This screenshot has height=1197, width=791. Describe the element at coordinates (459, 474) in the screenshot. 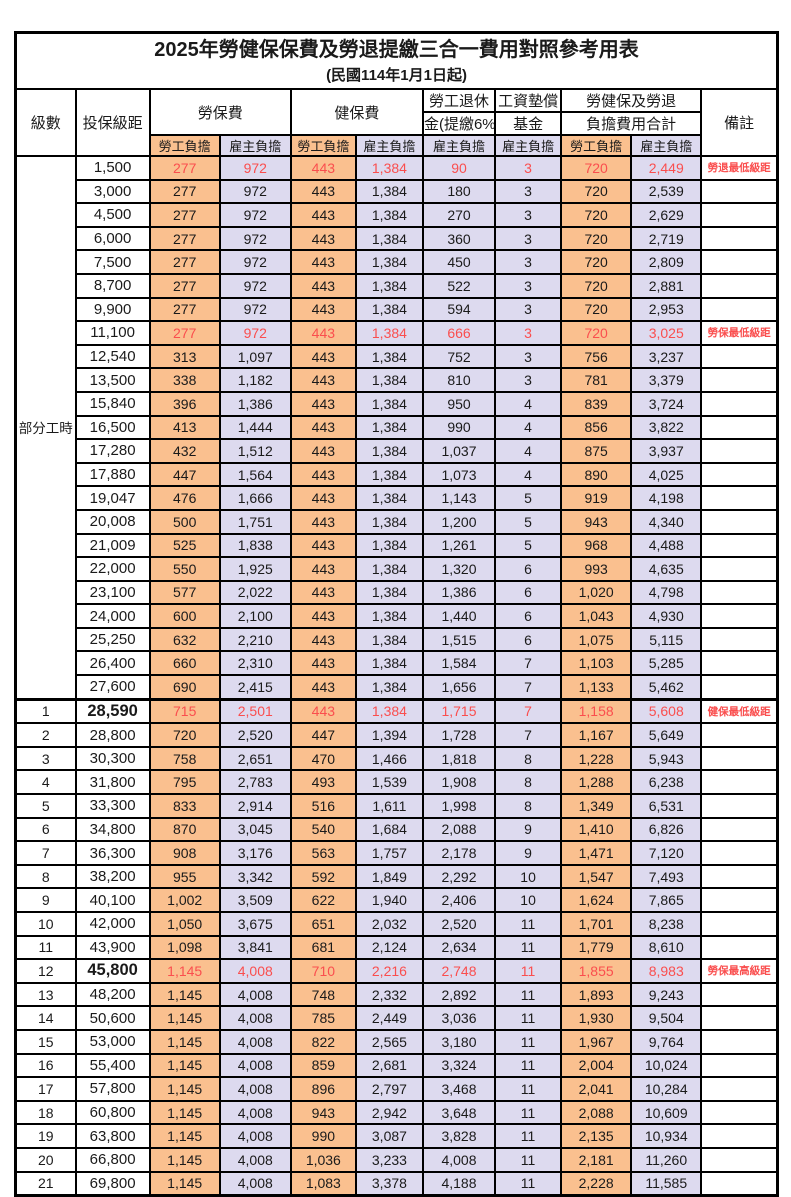

I see `pension-employer-cell: 1,073` at that location.